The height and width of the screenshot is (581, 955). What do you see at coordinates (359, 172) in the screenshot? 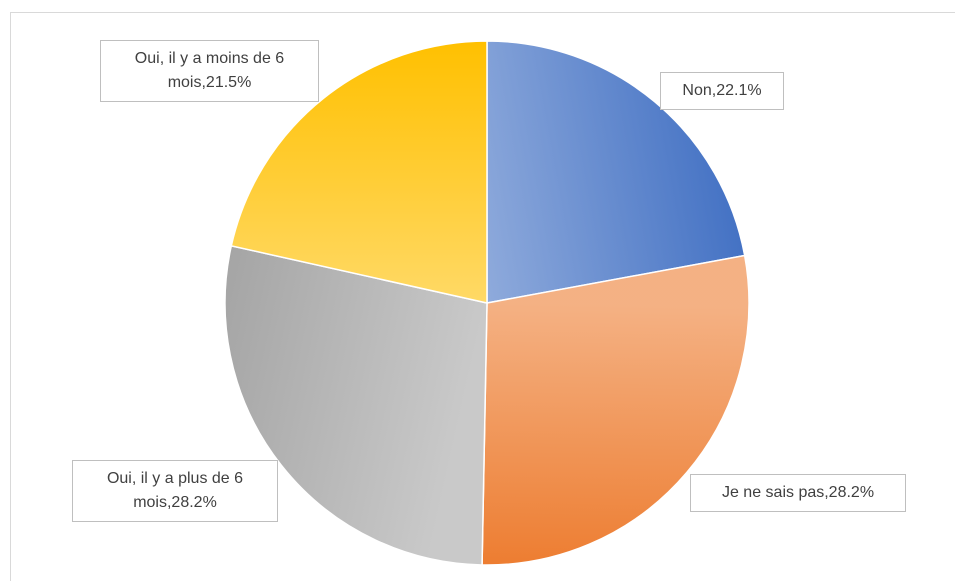
I see `pie-slice: Oui, il y a moins de 6 mois` at bounding box center [359, 172].